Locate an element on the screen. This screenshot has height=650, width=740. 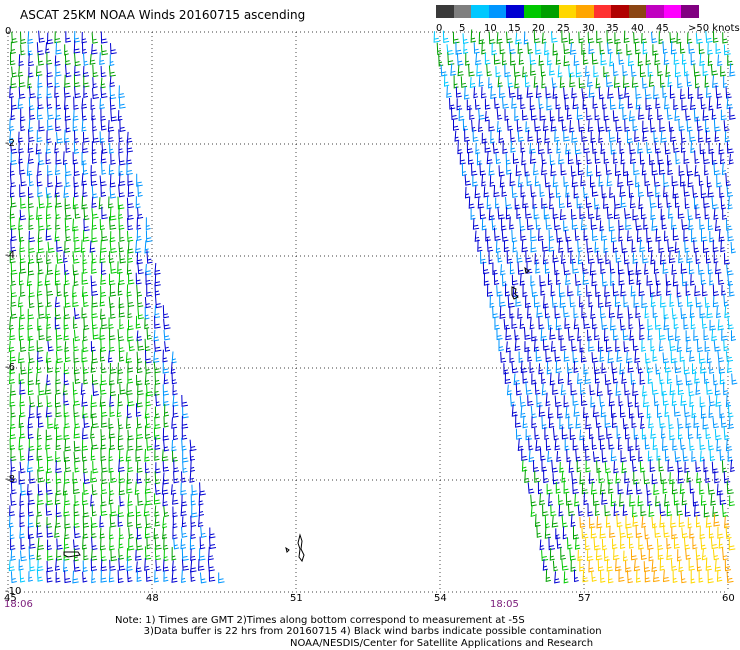
latitude-label: -10 is located at coordinates (13, 591).